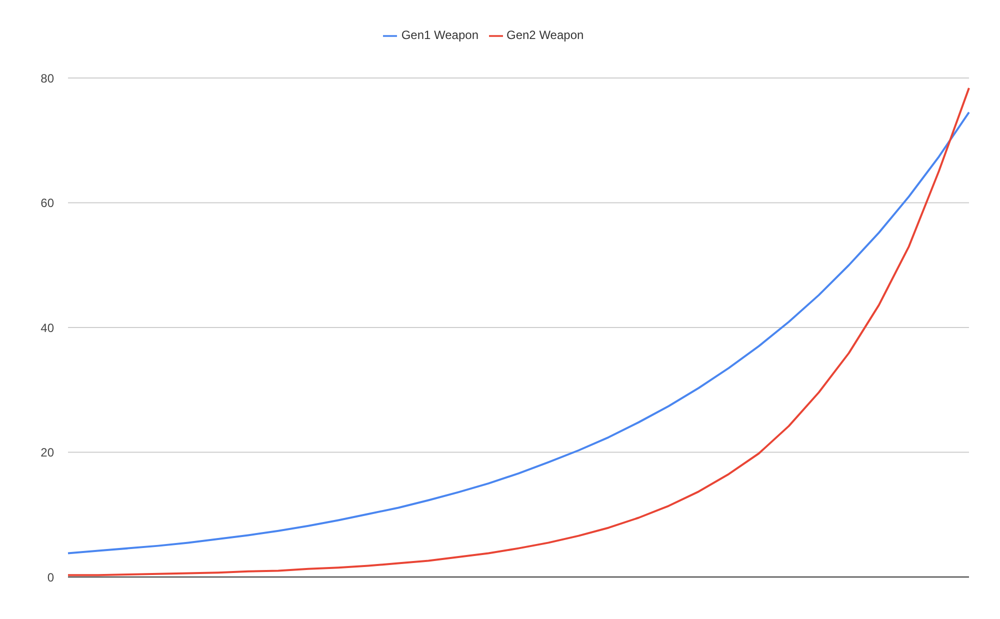 This screenshot has height=619, width=1000. What do you see at coordinates (47, 78) in the screenshot?
I see `y-tick-label: 80` at bounding box center [47, 78].